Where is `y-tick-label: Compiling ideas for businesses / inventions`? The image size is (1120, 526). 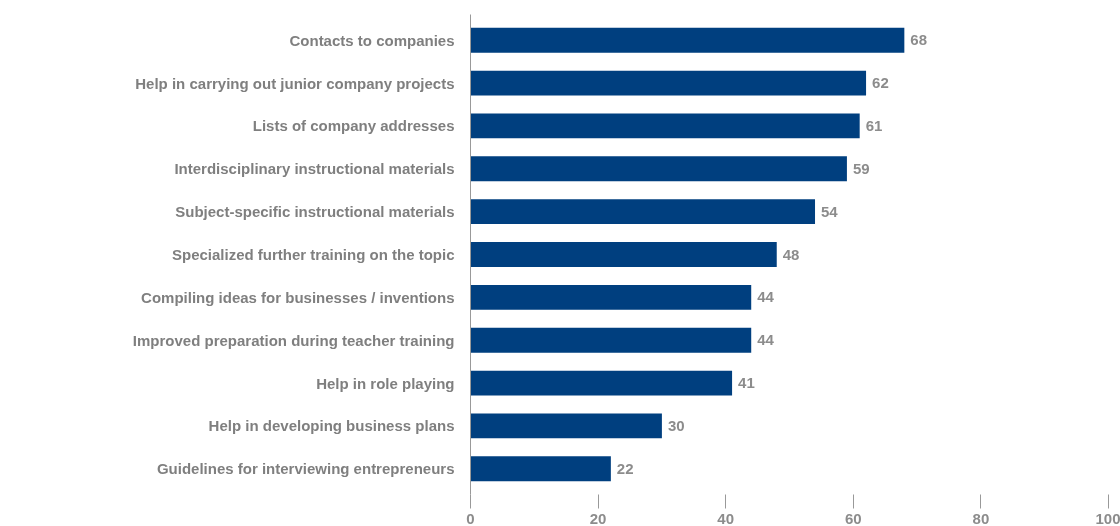
y-tick-label: Compiling ideas for businesses / inventions is located at coordinates (298, 297).